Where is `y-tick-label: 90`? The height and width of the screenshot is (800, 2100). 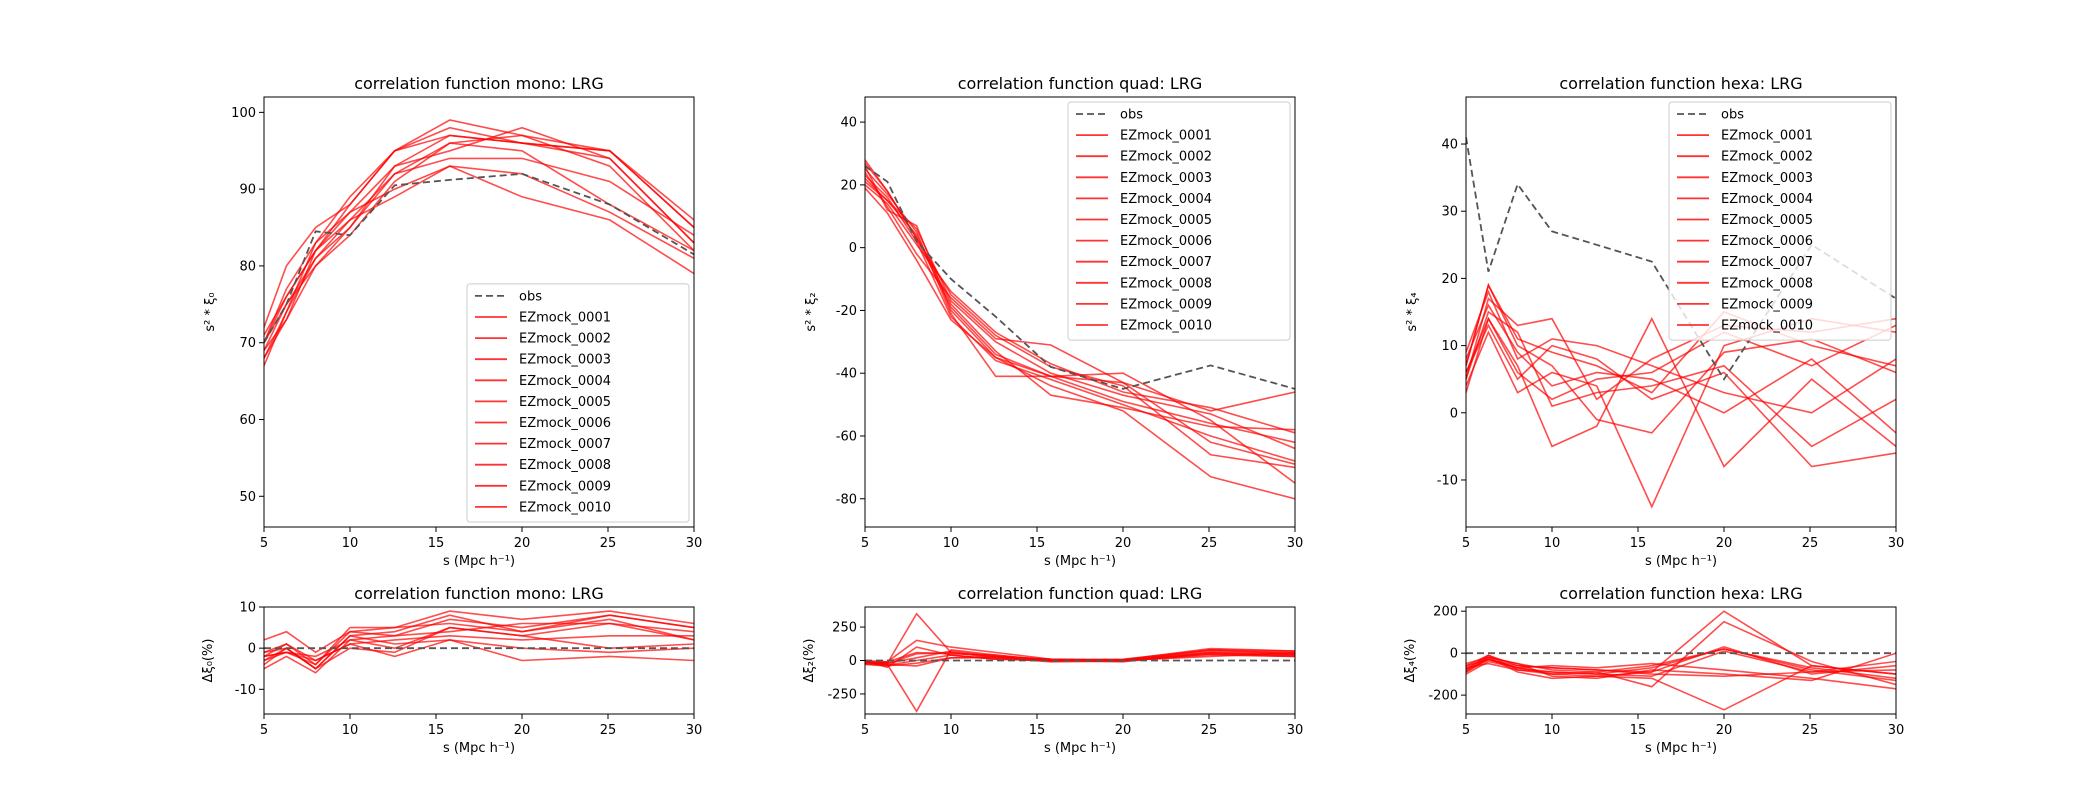
y-tick-label: 90 is located at coordinates (247, 190).